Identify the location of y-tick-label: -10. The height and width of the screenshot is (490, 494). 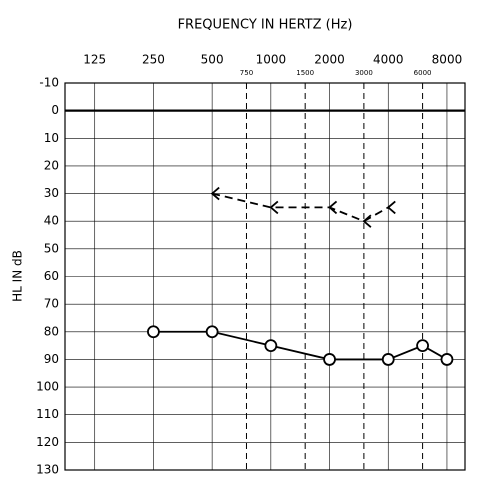
(49, 83).